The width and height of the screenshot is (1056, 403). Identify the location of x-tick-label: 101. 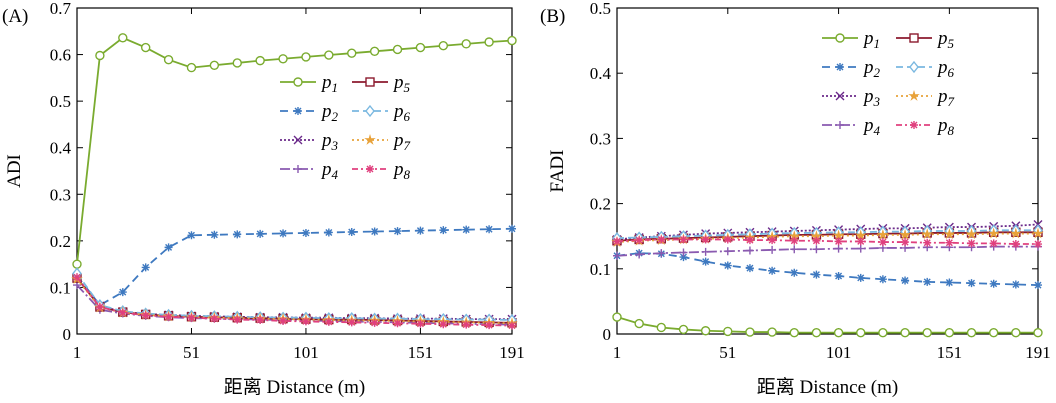
(839, 352).